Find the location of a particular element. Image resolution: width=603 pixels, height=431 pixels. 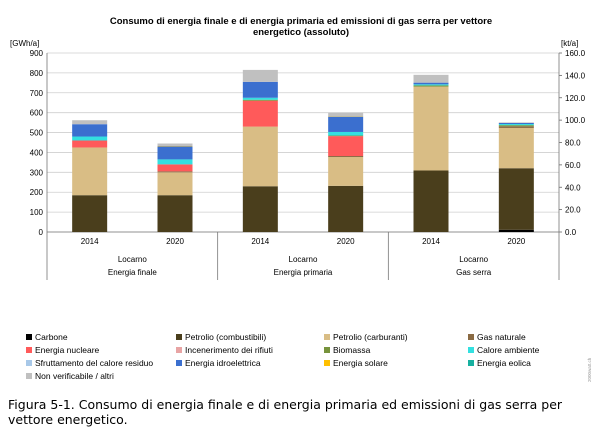

legend-label: Petrolio (combustibili) is located at coordinates (226, 337).